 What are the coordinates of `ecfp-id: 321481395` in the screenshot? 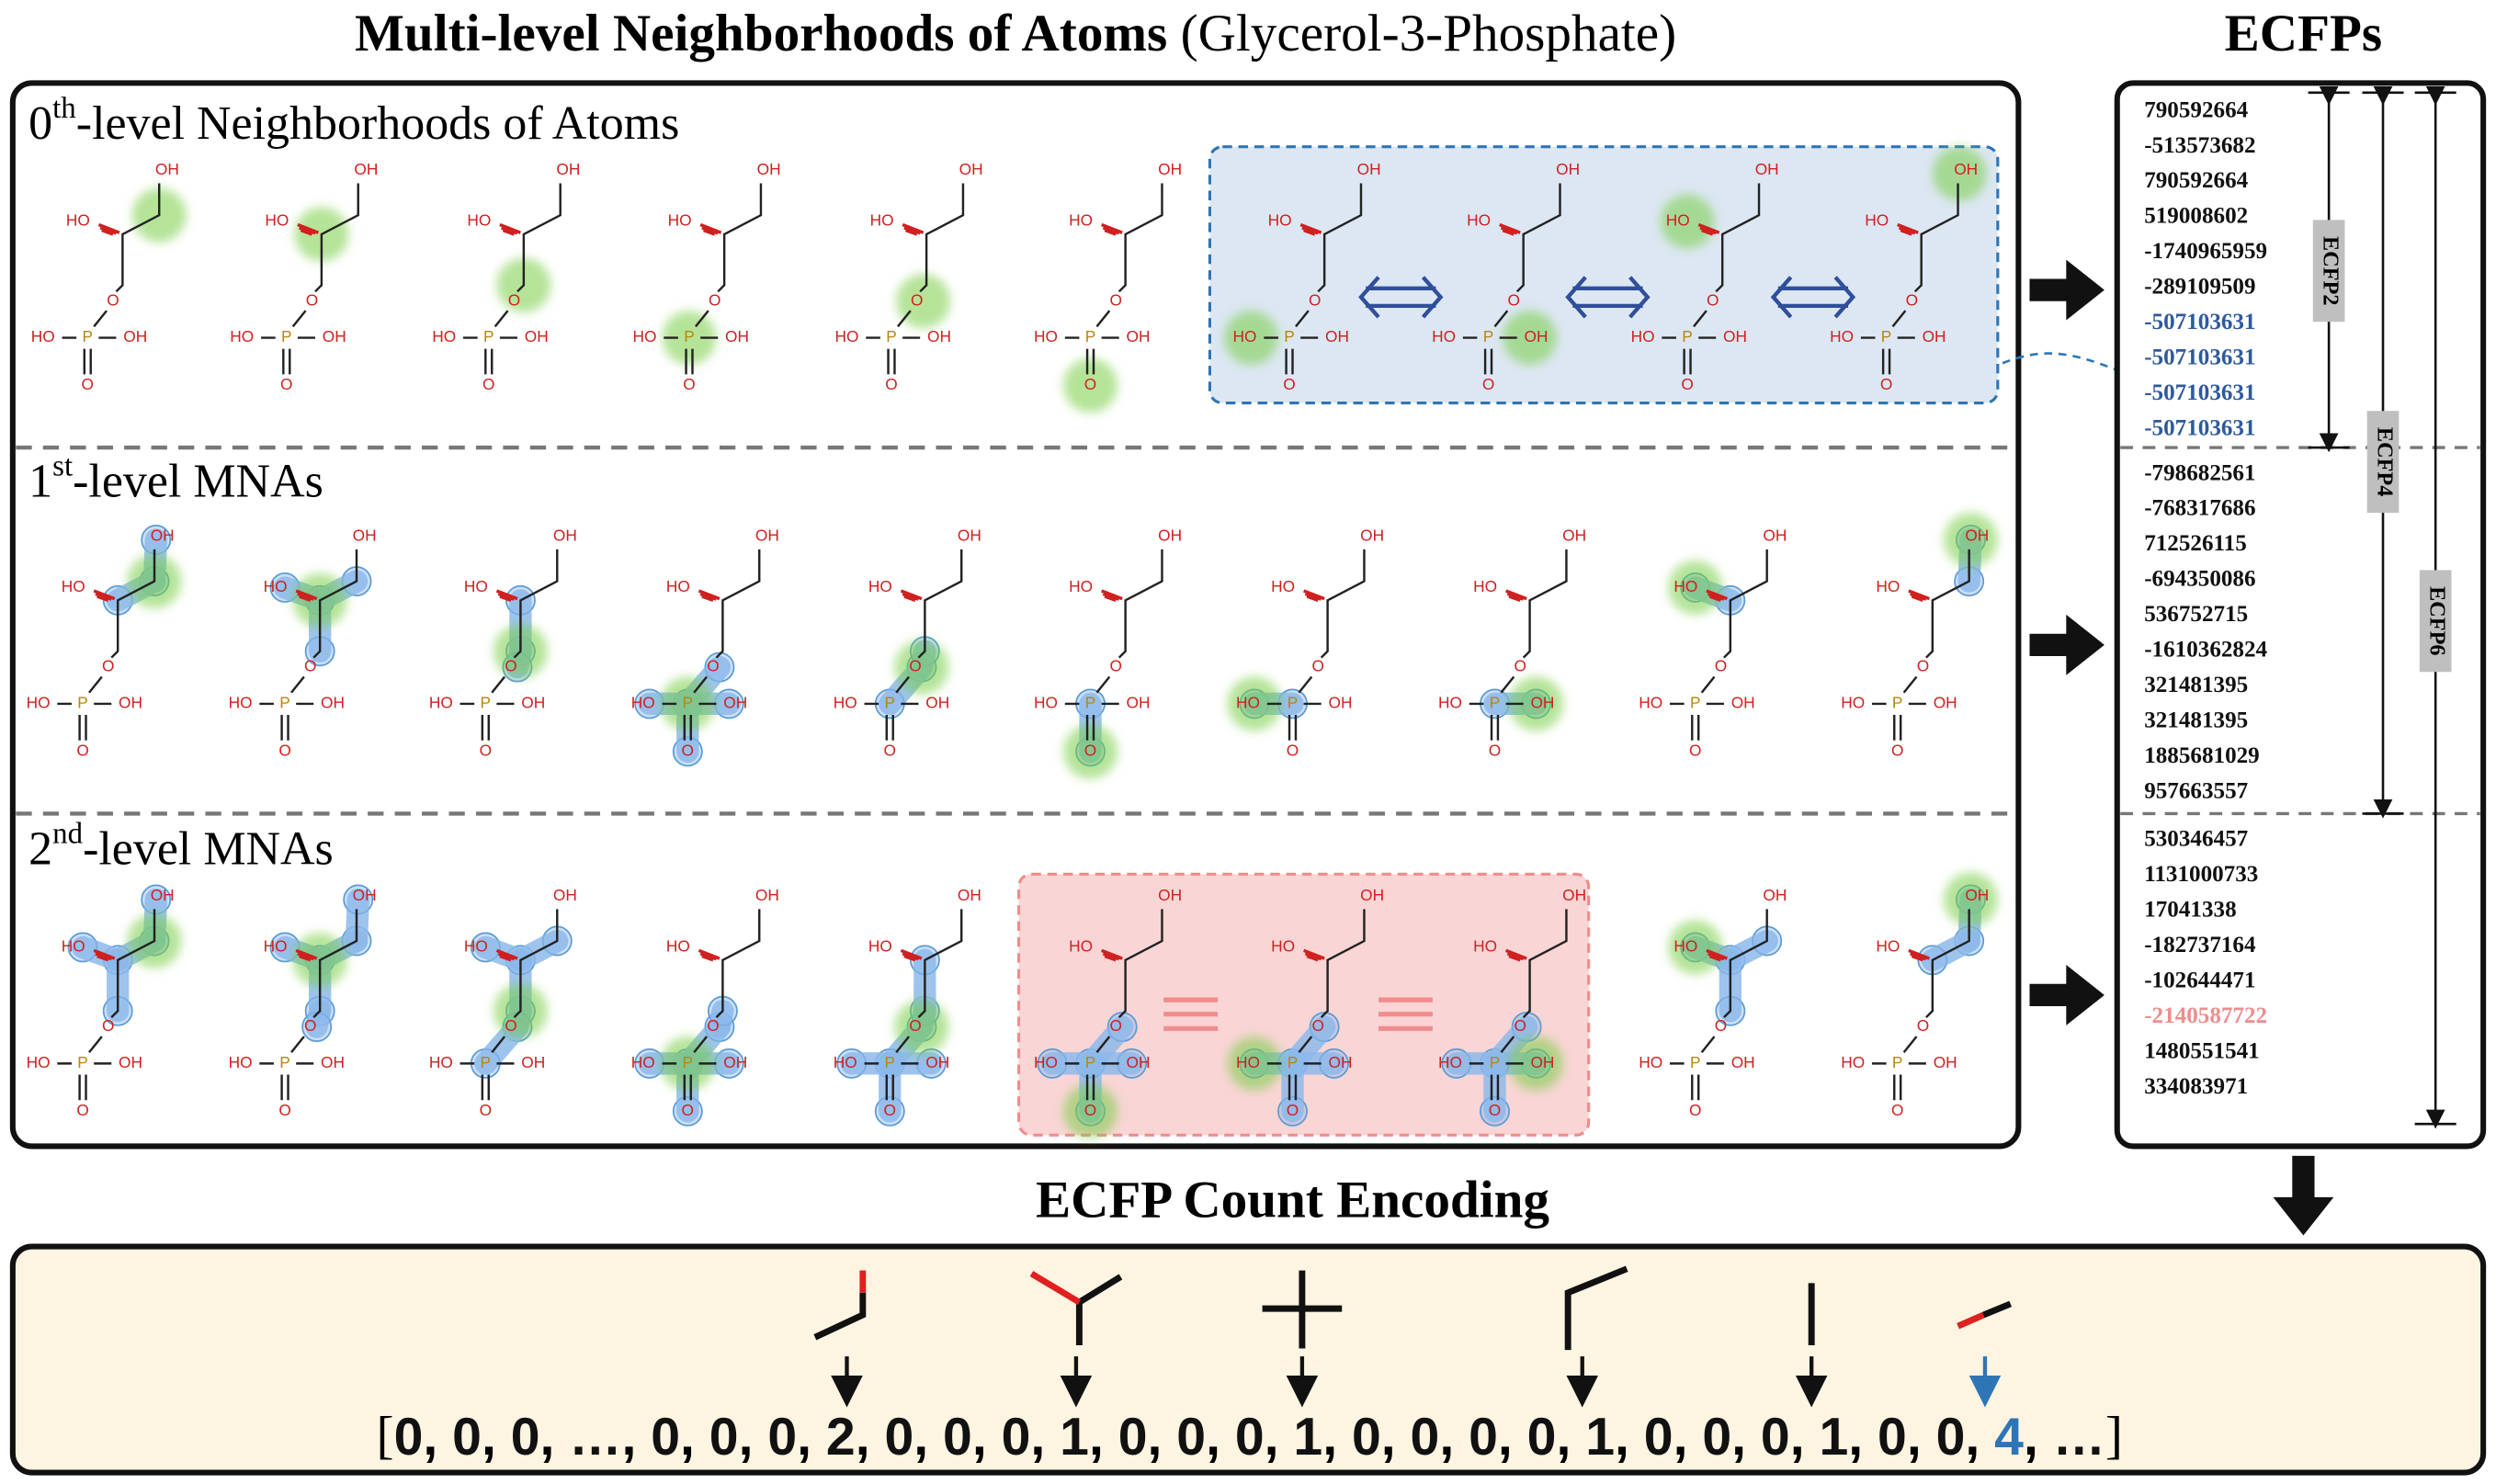 It's located at (2196, 720).